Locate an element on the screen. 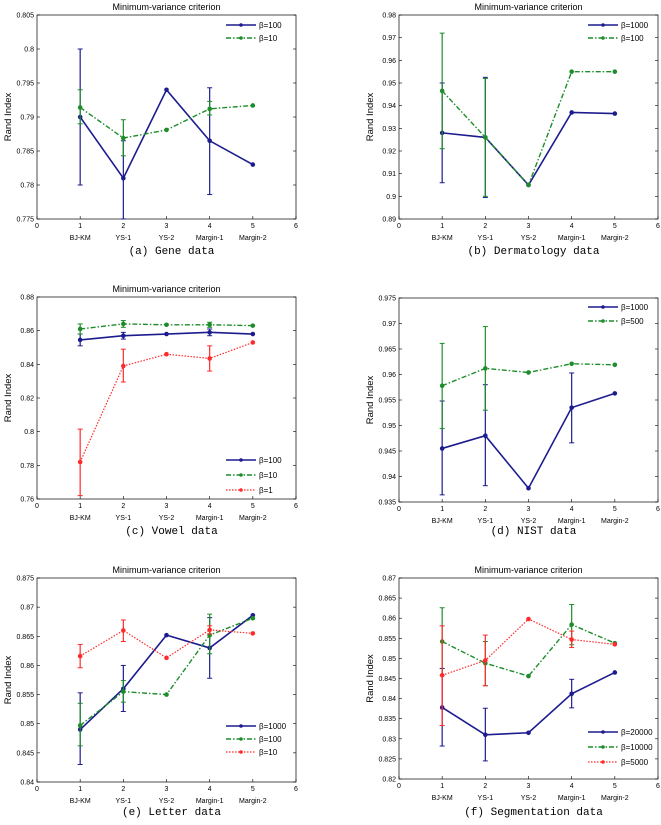  y-tick-label: 0.855 is located at coordinates (387, 639).